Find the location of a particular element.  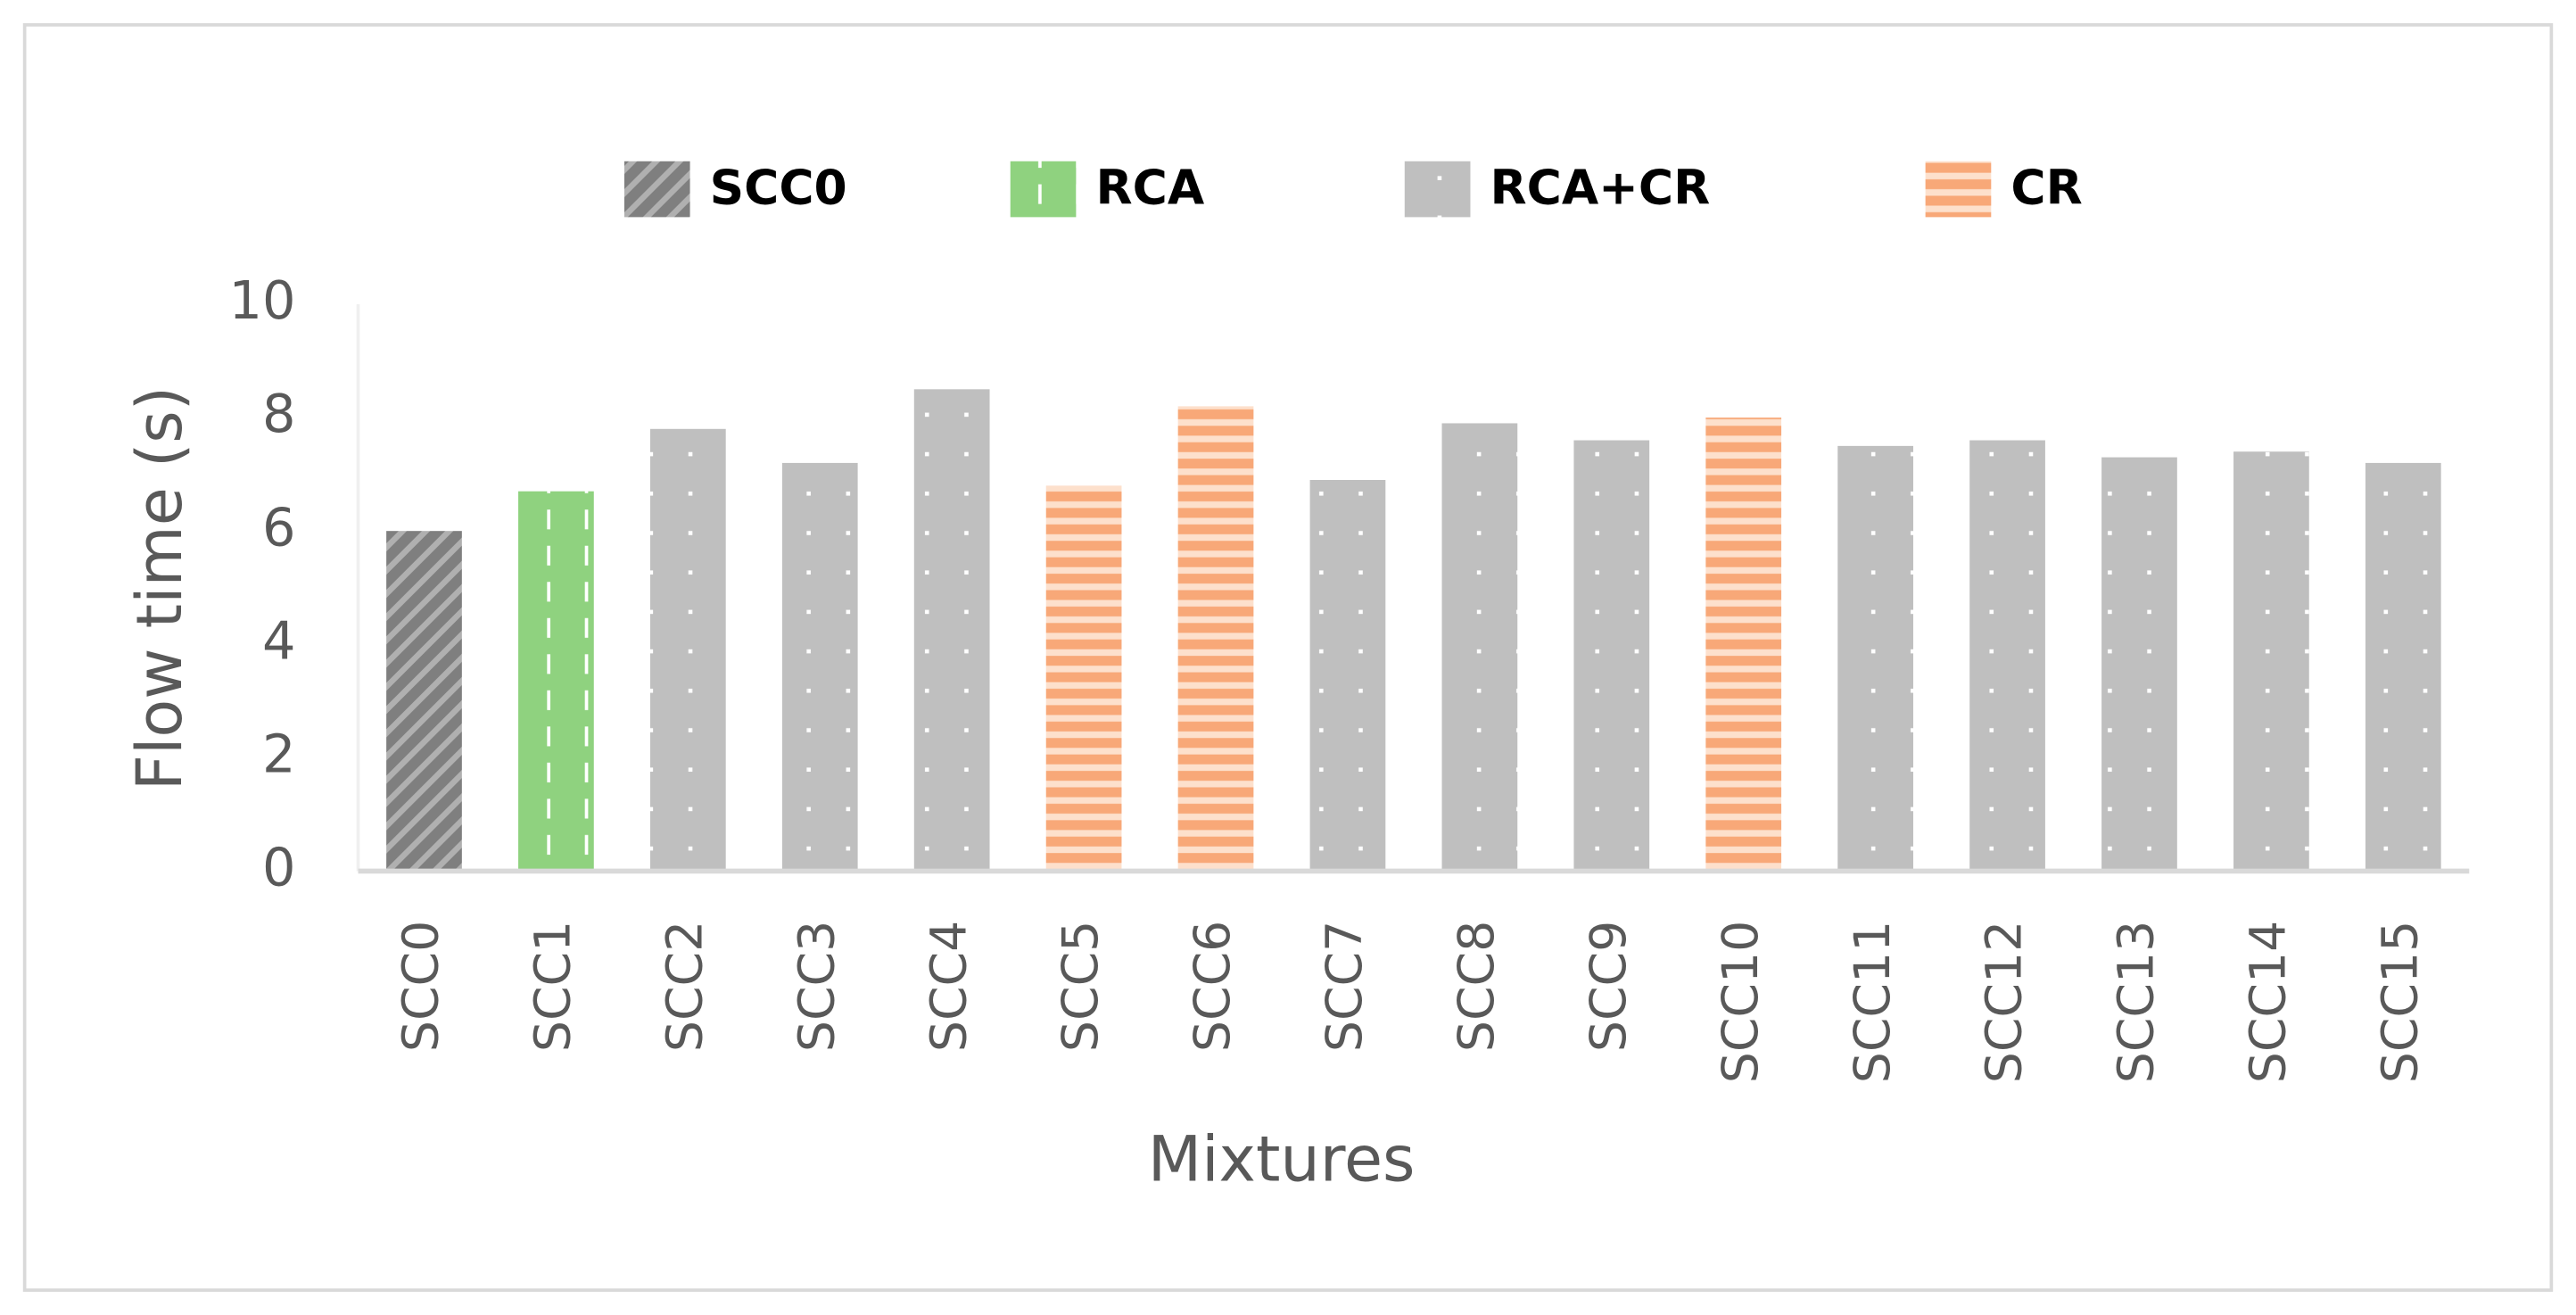

y-tick-label: 10 is located at coordinates (262, 300).